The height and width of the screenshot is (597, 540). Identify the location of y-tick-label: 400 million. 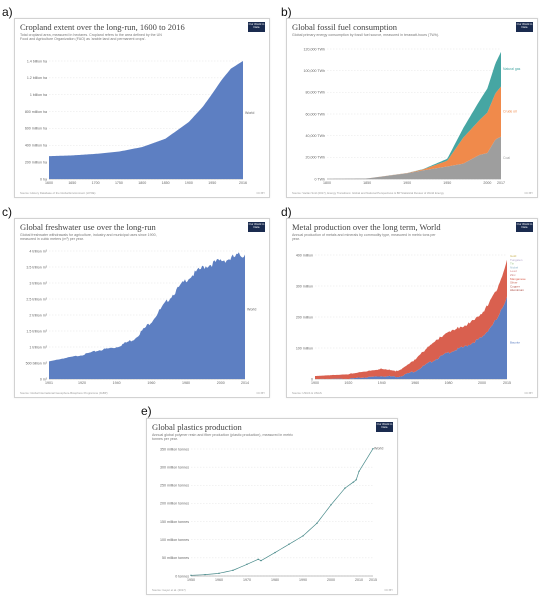
(304, 255).